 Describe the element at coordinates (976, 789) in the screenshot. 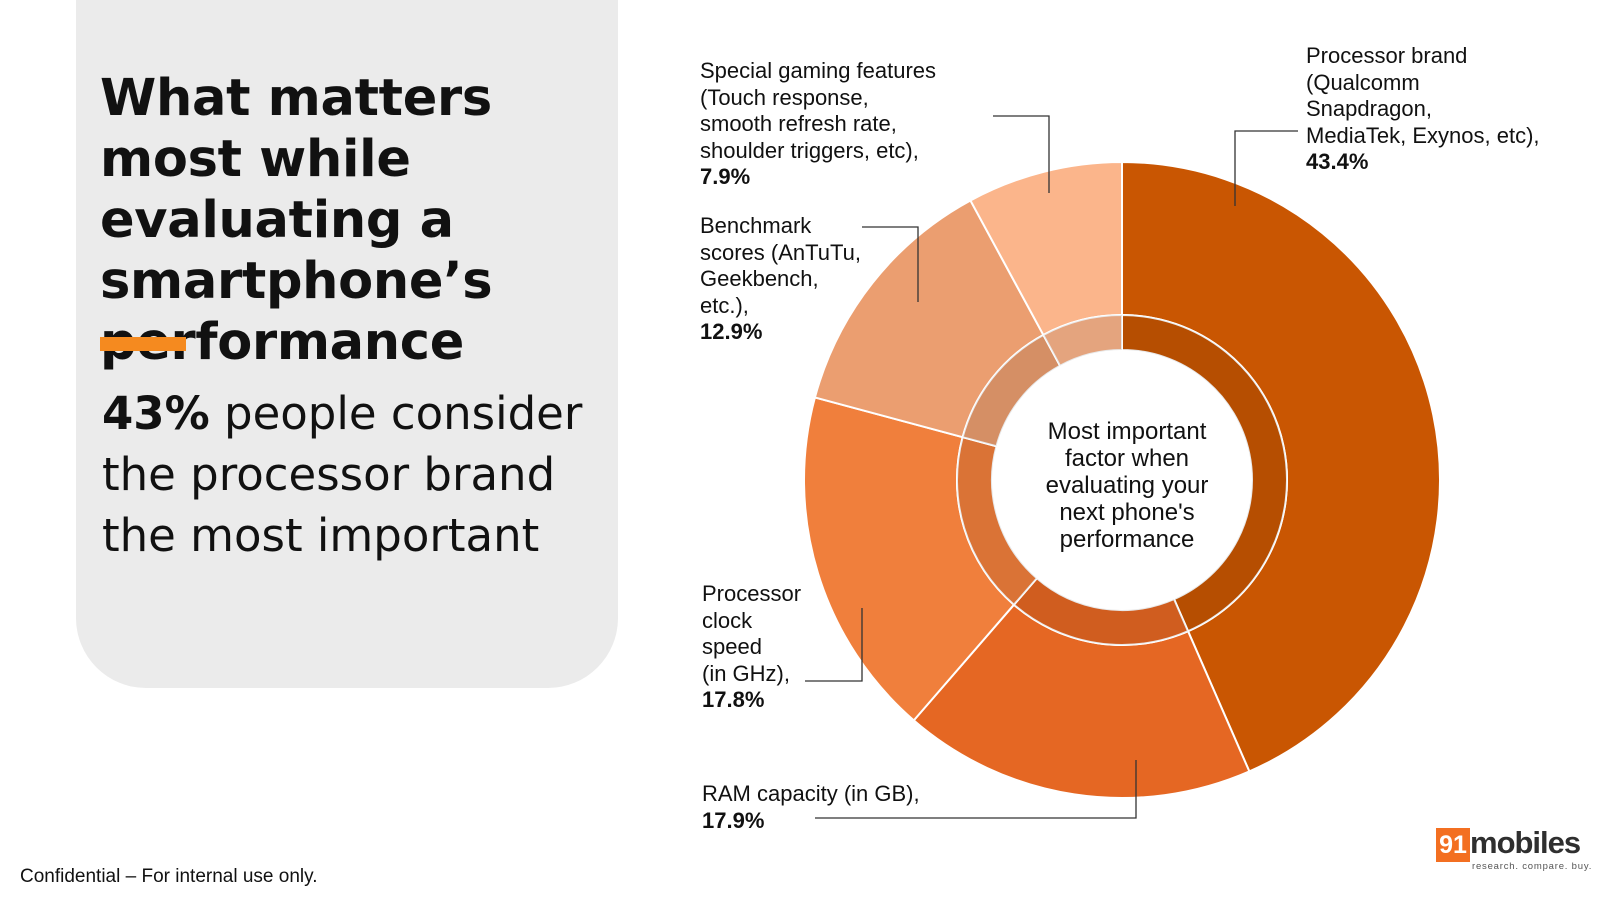

I see `leader-line-ram-capacity` at that location.